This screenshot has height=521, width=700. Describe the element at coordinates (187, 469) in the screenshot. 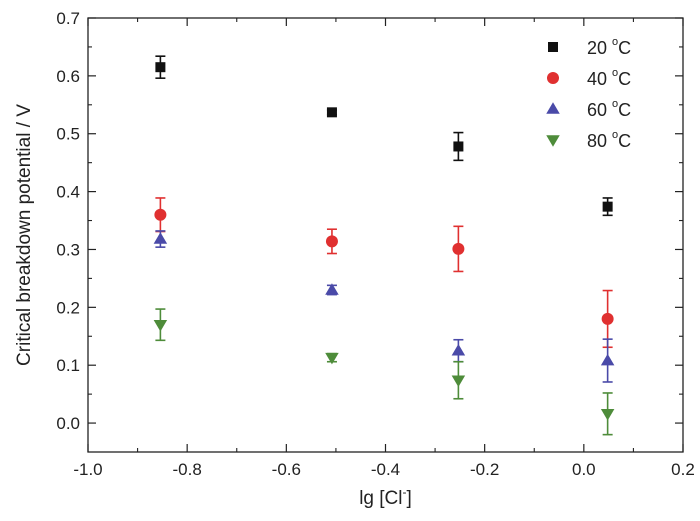

I see `x-tick-label: -0.8` at that location.